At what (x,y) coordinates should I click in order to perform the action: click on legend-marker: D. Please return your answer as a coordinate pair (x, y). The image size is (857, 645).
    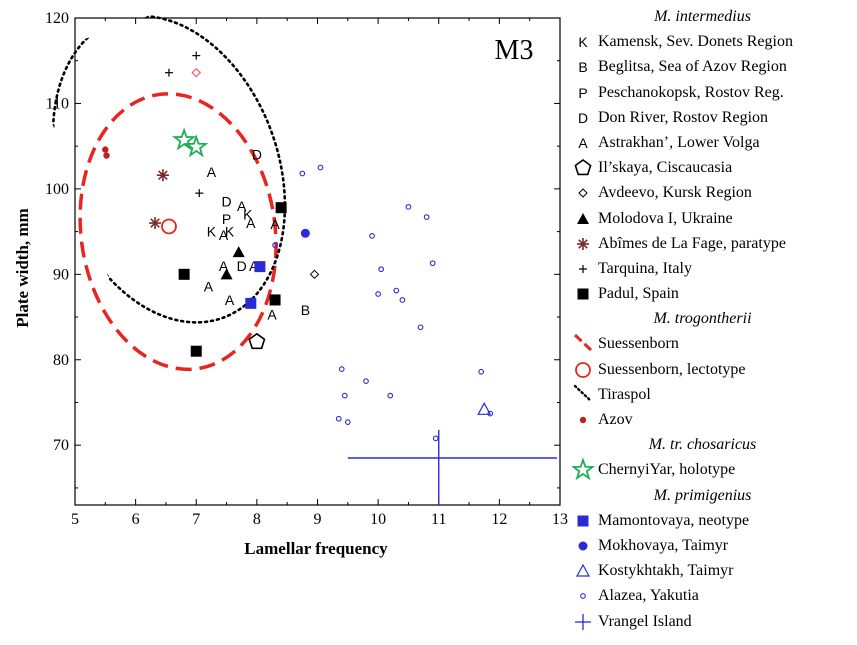
    Looking at the image, I should click on (583, 118).